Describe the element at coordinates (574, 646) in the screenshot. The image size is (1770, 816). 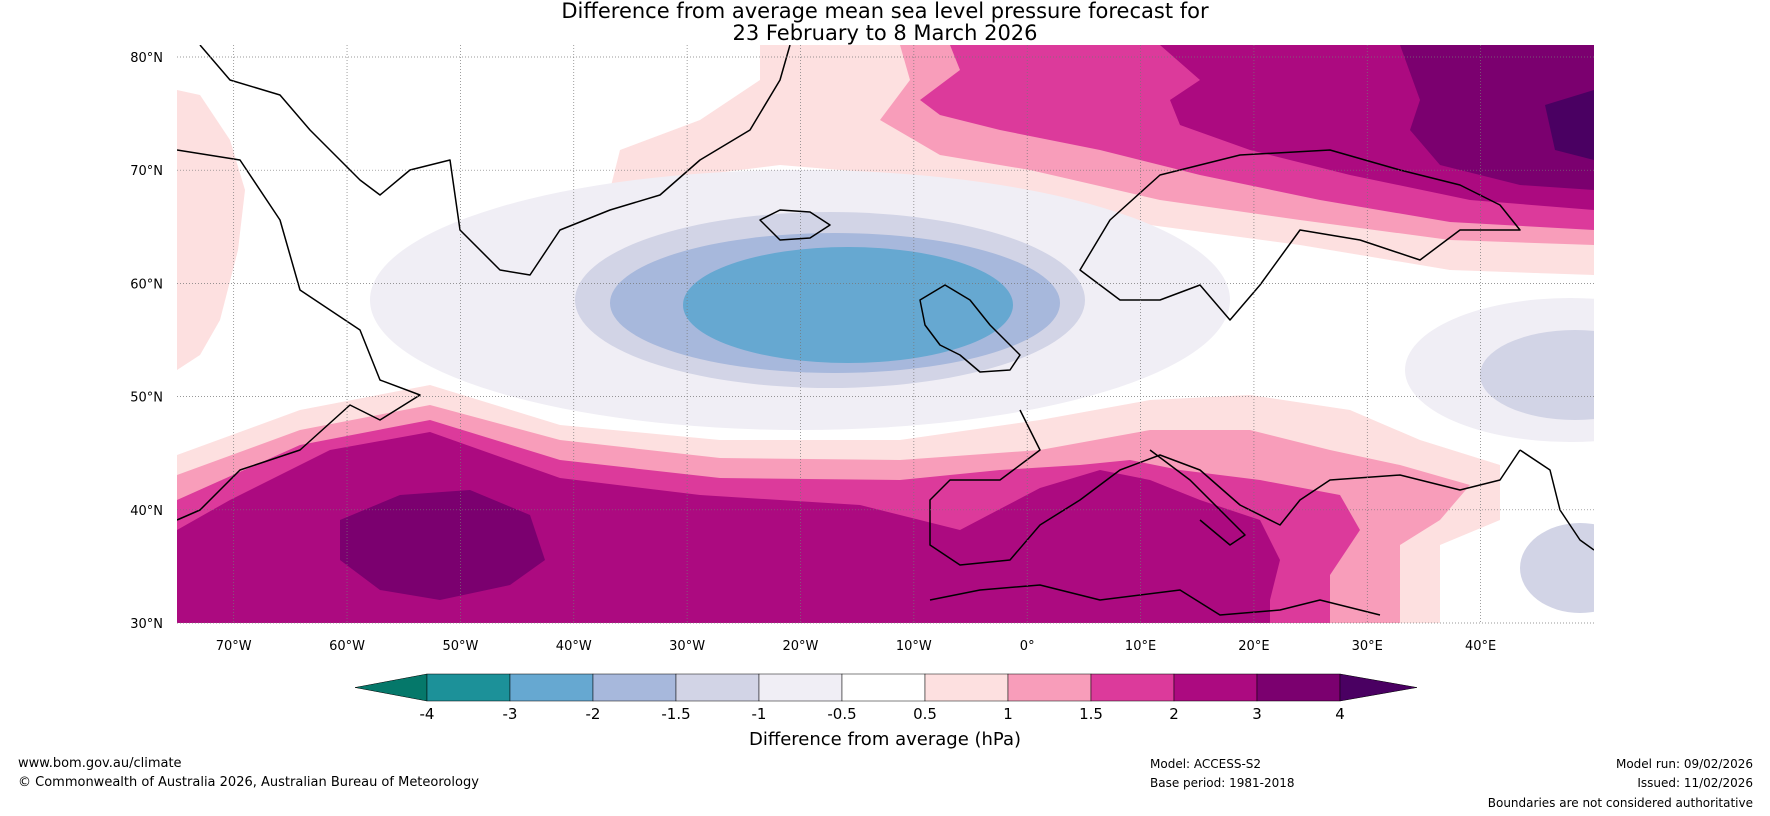
I see `longitude-label: 40°W` at that location.